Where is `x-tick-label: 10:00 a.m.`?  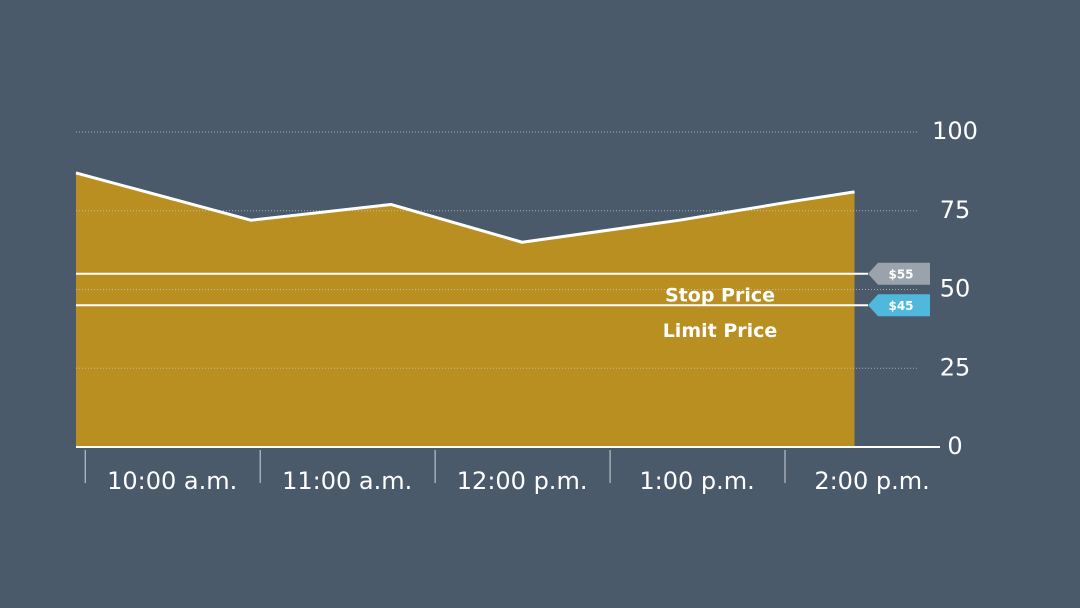 x-tick-label: 10:00 a.m. is located at coordinates (172, 481).